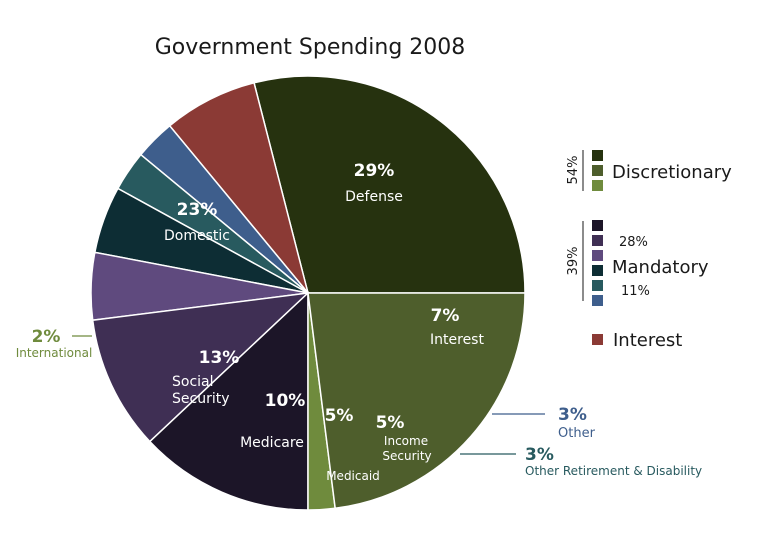  Describe the element at coordinates (597, 155) in the screenshot. I see `legend-swatch-defense` at that location.